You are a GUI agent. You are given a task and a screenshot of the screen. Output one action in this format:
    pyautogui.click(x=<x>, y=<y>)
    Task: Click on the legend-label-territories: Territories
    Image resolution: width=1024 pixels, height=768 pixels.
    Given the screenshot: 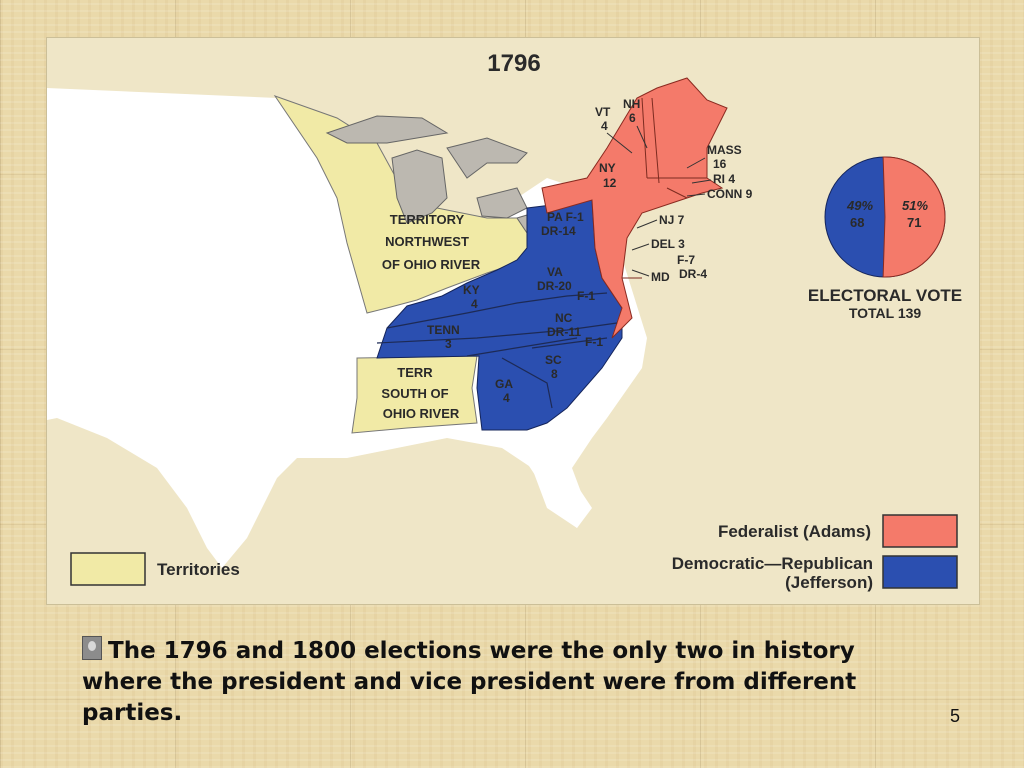 What is the action you would take?
    pyautogui.click(x=198, y=569)
    